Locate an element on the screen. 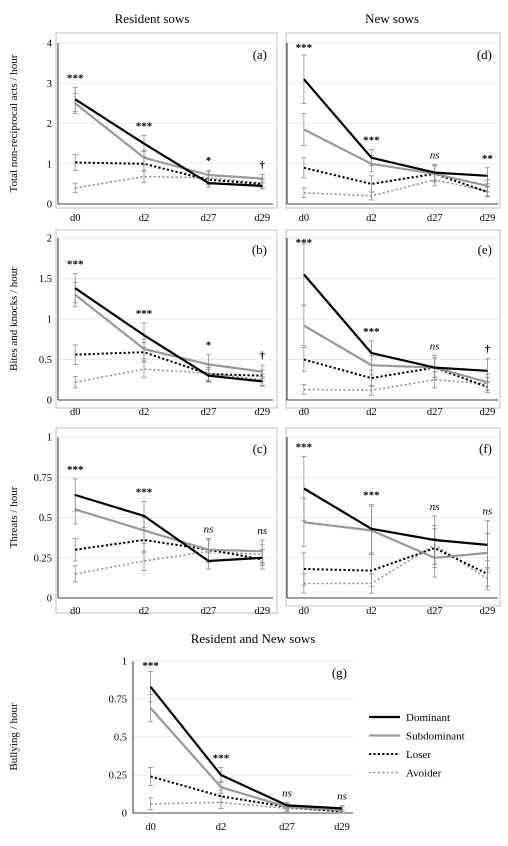  legend-item-dominant: Dominant is located at coordinates (409, 718).